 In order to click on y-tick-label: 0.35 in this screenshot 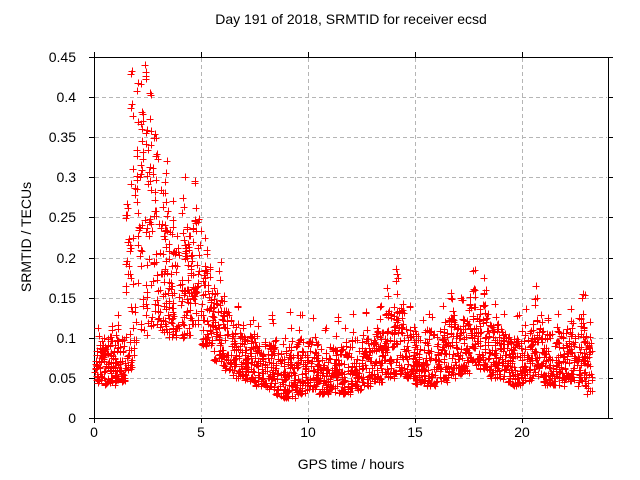, I will do `click(62, 137)`.